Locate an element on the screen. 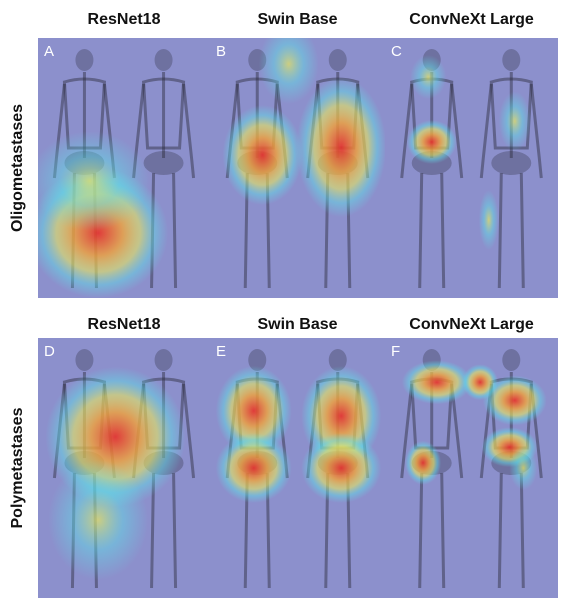 The height and width of the screenshot is (608, 580). panel-letter: C is located at coordinates (396, 51).